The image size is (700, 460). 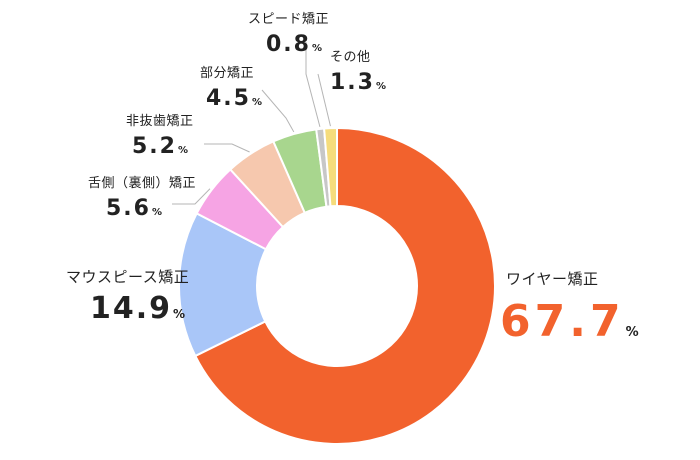 What do you see at coordinates (313, 85) in the screenshot?
I see `leader-line-speed` at bounding box center [313, 85].